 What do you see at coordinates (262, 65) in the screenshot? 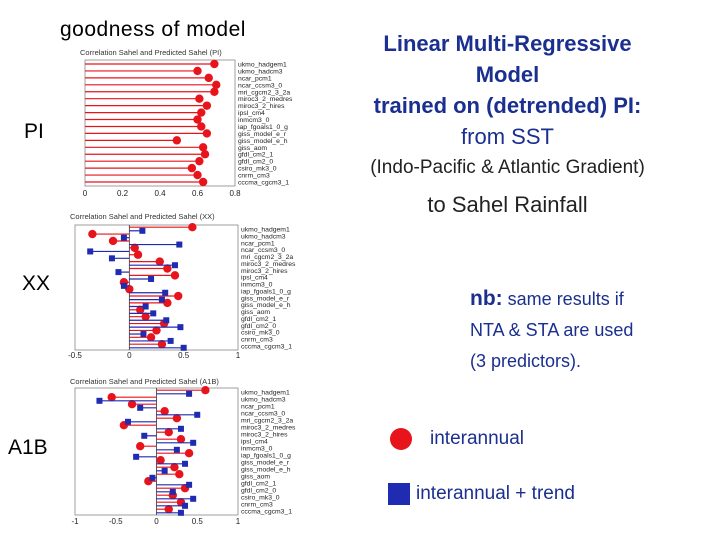
I see `category-label: ukmo_hadgem1` at bounding box center [262, 65].